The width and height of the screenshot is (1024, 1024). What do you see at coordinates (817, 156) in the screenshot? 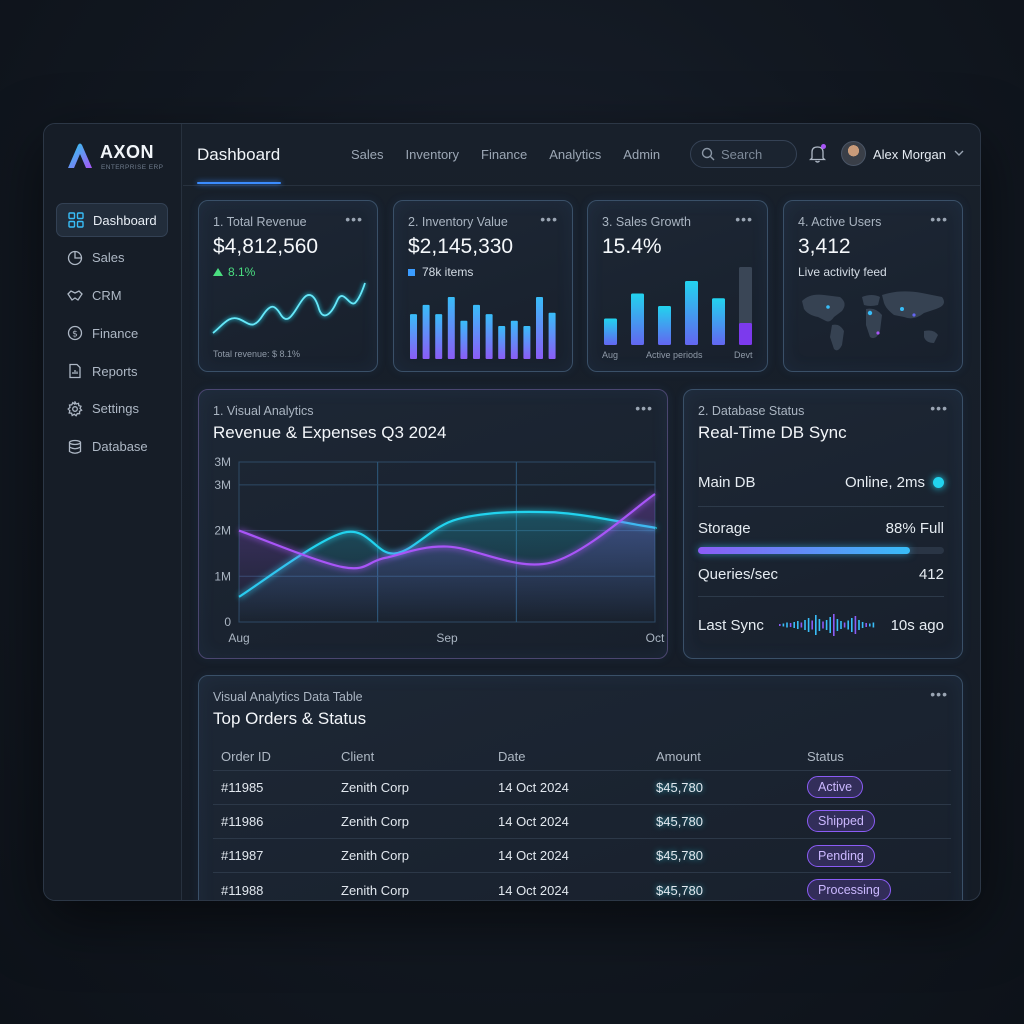
I see `notifications-button` at bounding box center [817, 156].